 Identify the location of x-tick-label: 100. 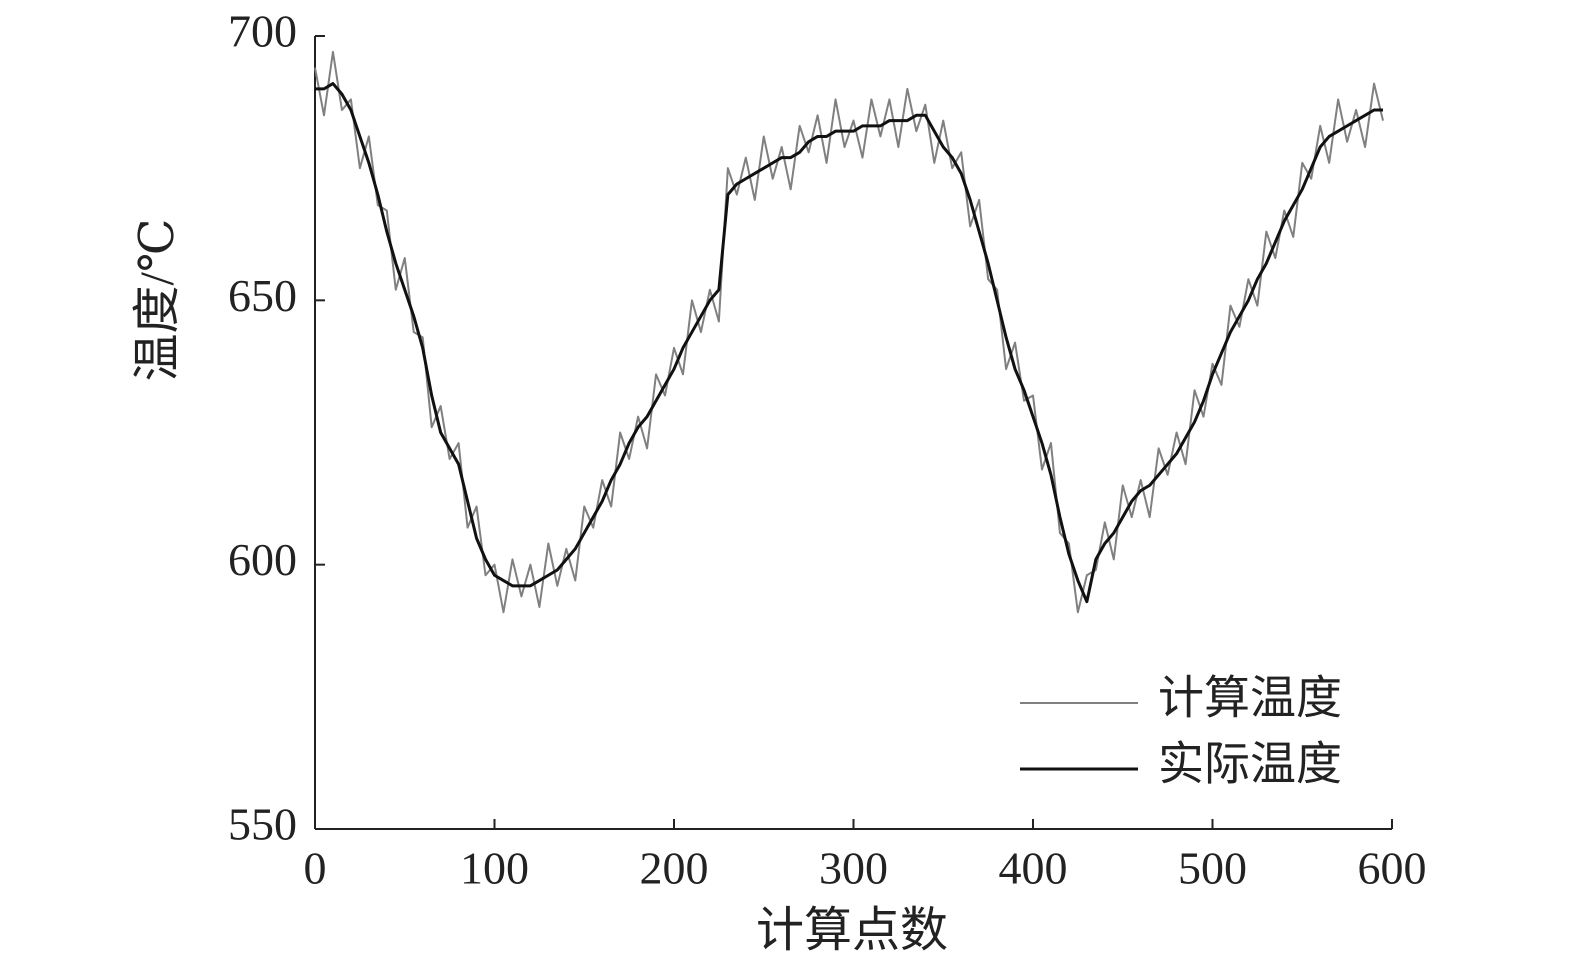
(494, 868).